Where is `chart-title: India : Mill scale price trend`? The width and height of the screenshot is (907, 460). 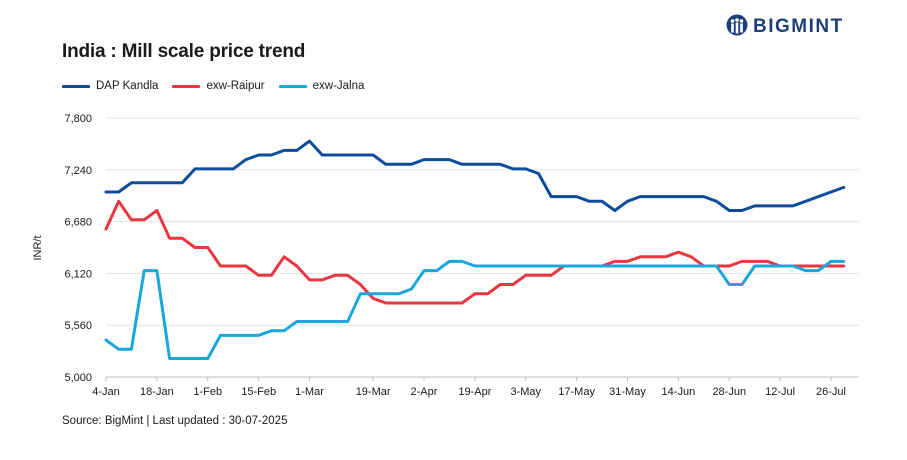
chart-title: India : Mill scale price trend is located at coordinates (184, 51).